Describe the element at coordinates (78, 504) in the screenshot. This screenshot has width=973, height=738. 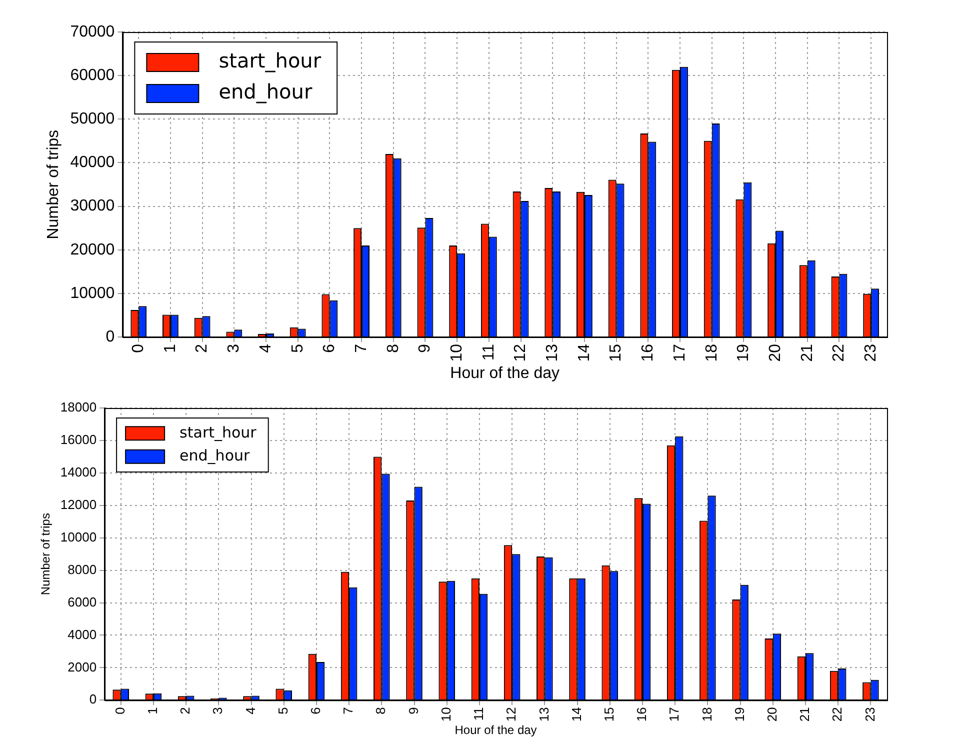
I see `y-tick-label: 12000` at that location.